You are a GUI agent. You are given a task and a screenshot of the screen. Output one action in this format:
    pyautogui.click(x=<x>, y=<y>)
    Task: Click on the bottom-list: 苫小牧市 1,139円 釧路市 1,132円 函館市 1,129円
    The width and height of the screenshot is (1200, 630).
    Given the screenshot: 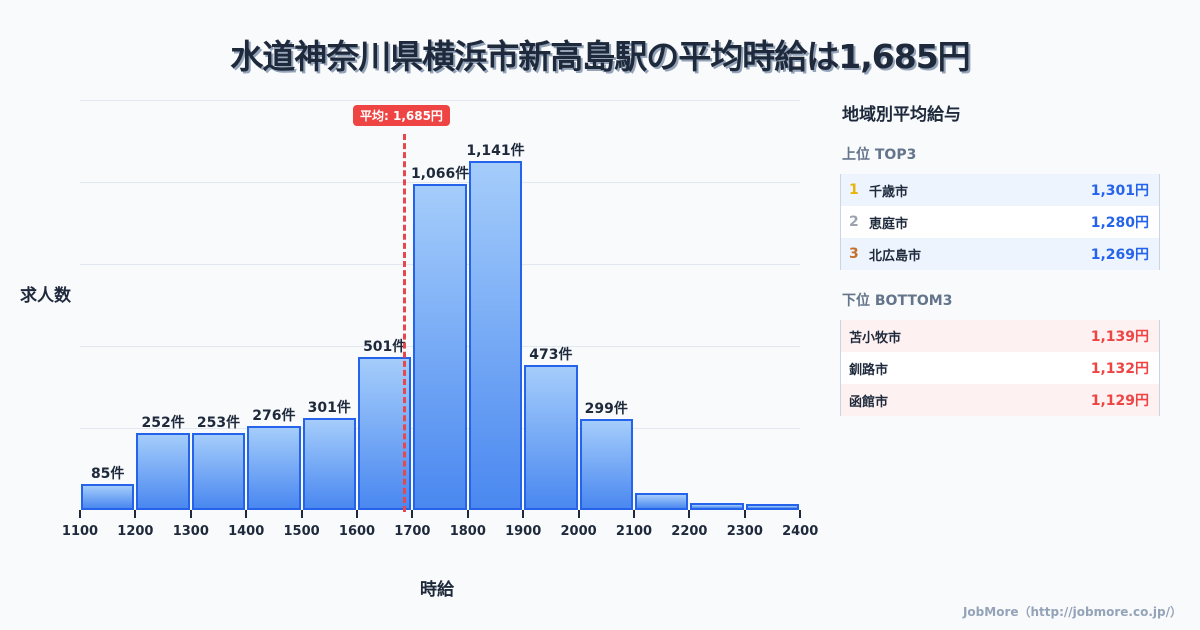 What is the action you would take?
    pyautogui.click(x=1000, y=368)
    